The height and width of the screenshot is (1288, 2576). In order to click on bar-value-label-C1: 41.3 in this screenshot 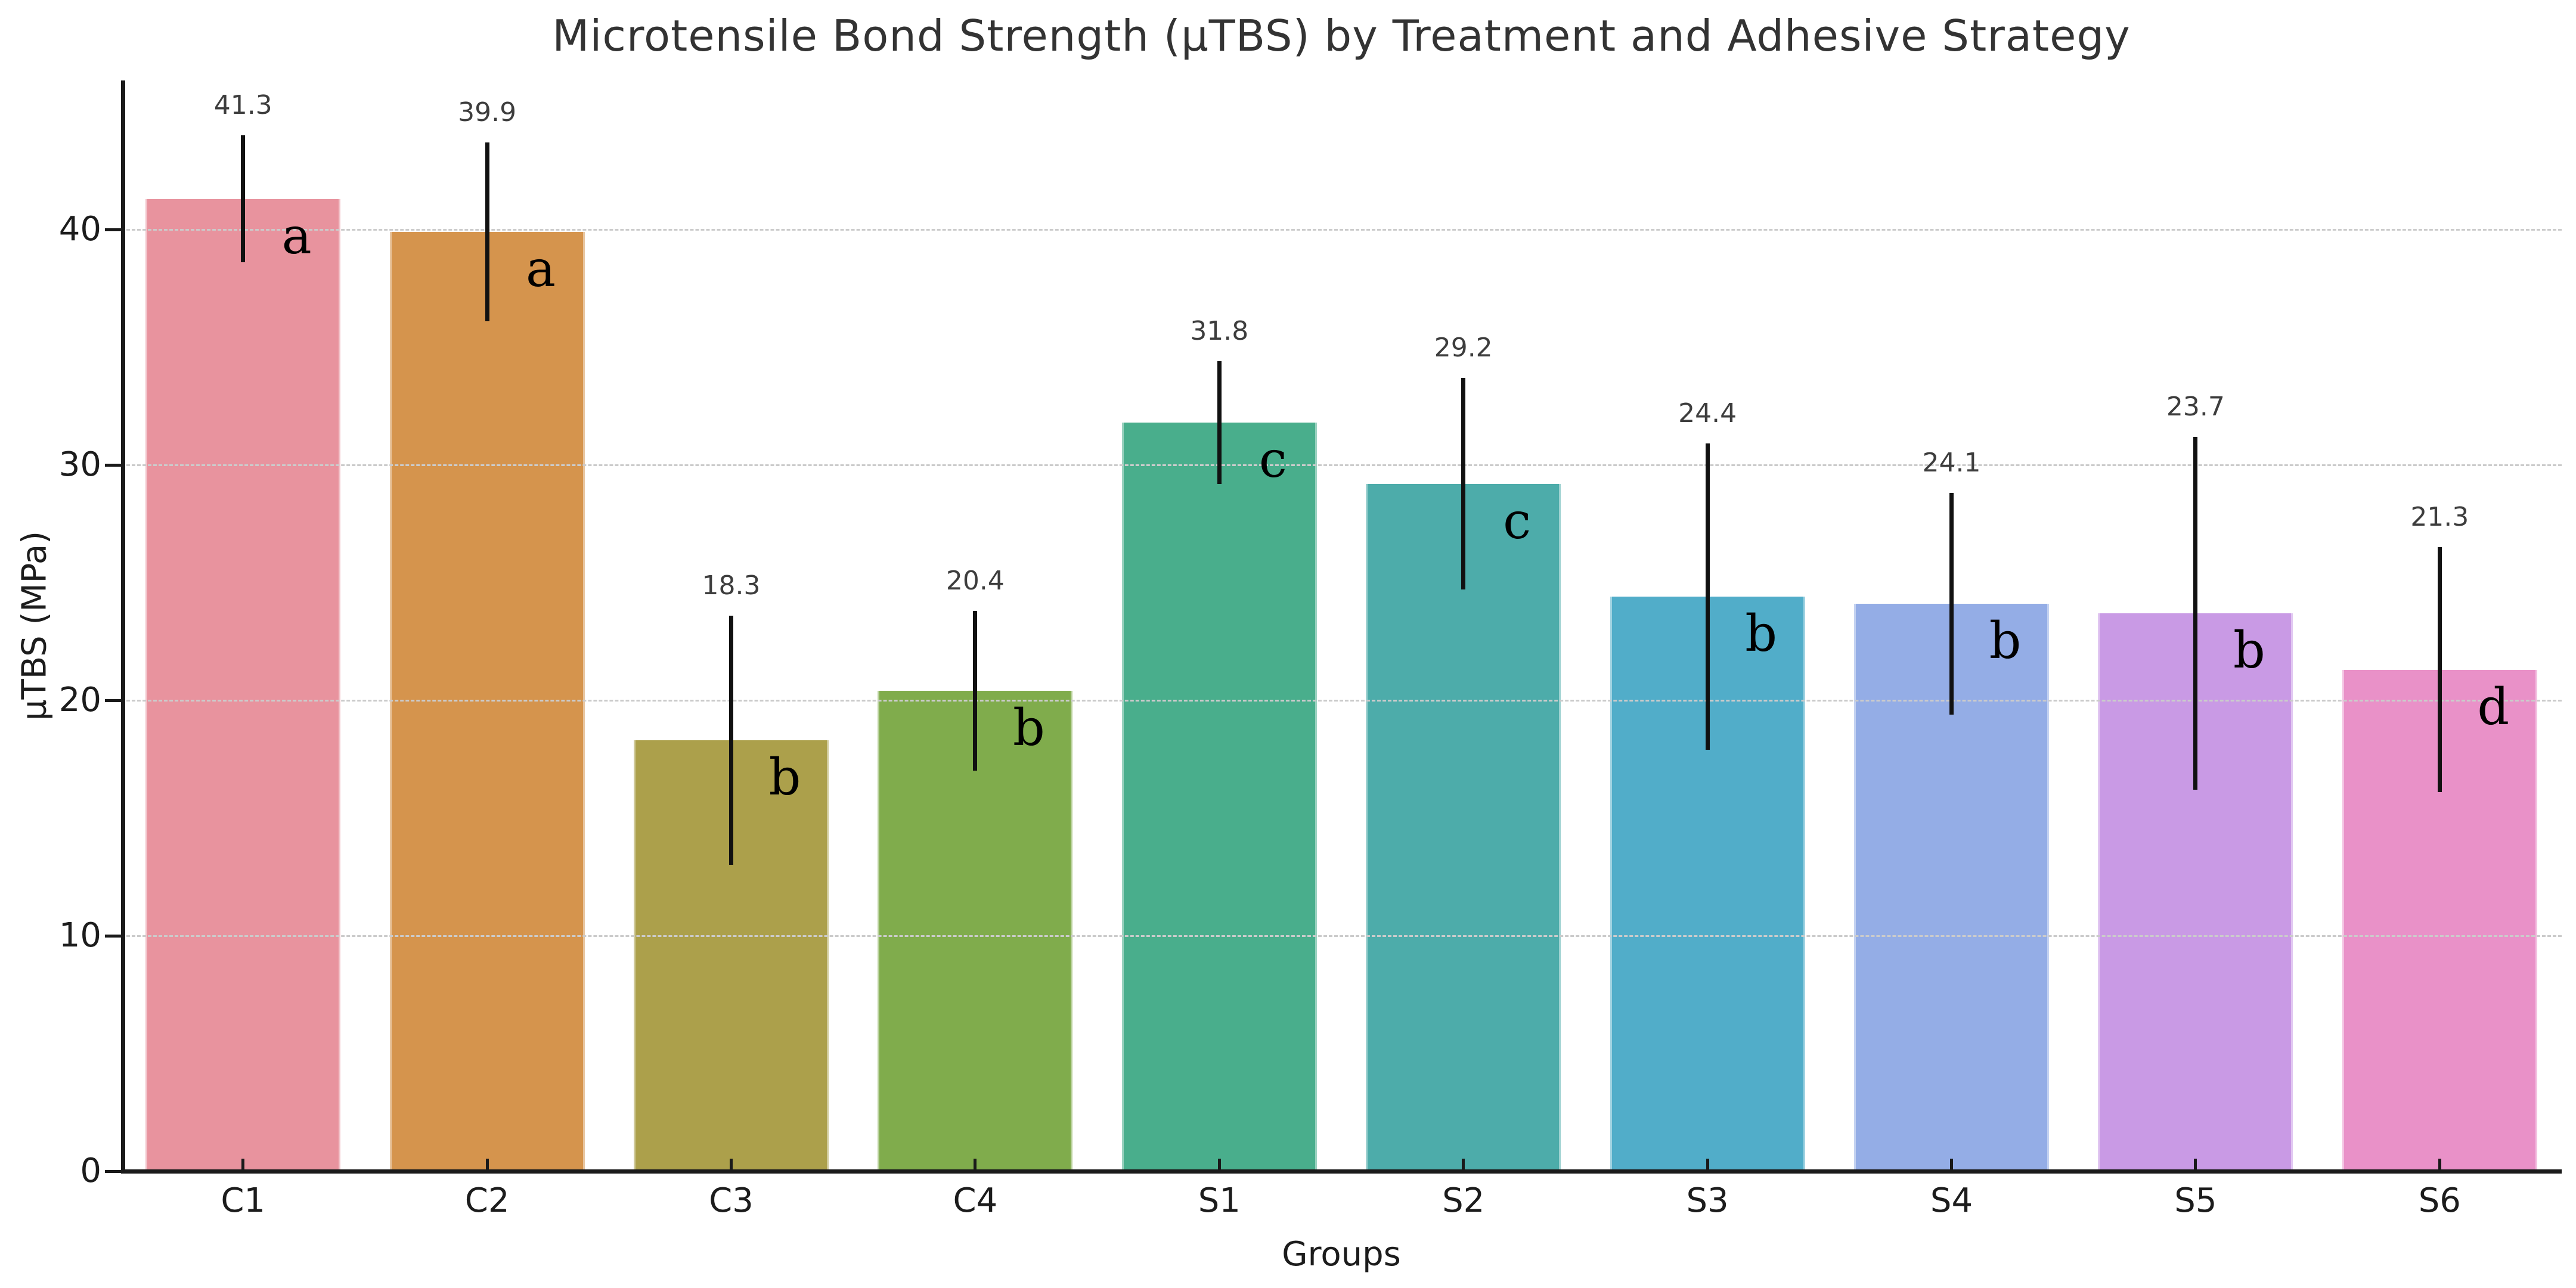, I will do `click(242, 105)`.